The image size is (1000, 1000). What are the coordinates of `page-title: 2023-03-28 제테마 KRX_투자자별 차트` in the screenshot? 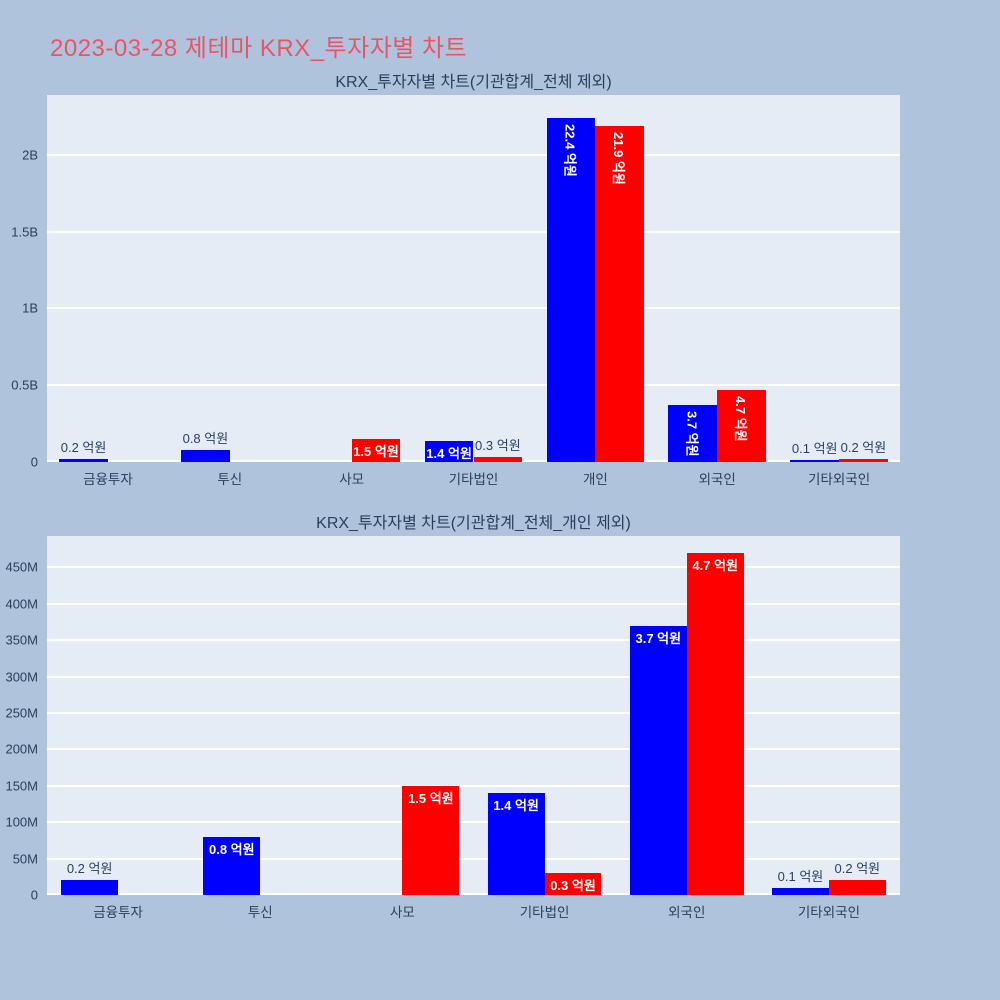 It's located at (259, 48).